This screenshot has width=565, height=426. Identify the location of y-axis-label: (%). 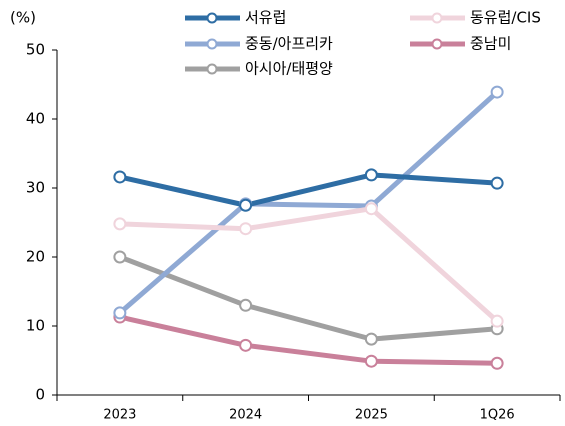
(23, 18).